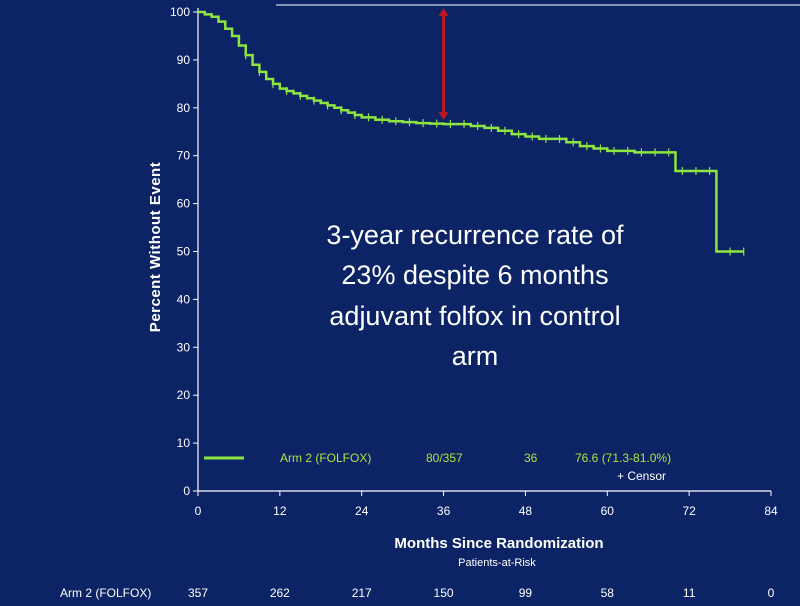 This screenshot has width=800, height=606. What do you see at coordinates (443, 12) in the screenshot?
I see `arrow-head-top` at bounding box center [443, 12].